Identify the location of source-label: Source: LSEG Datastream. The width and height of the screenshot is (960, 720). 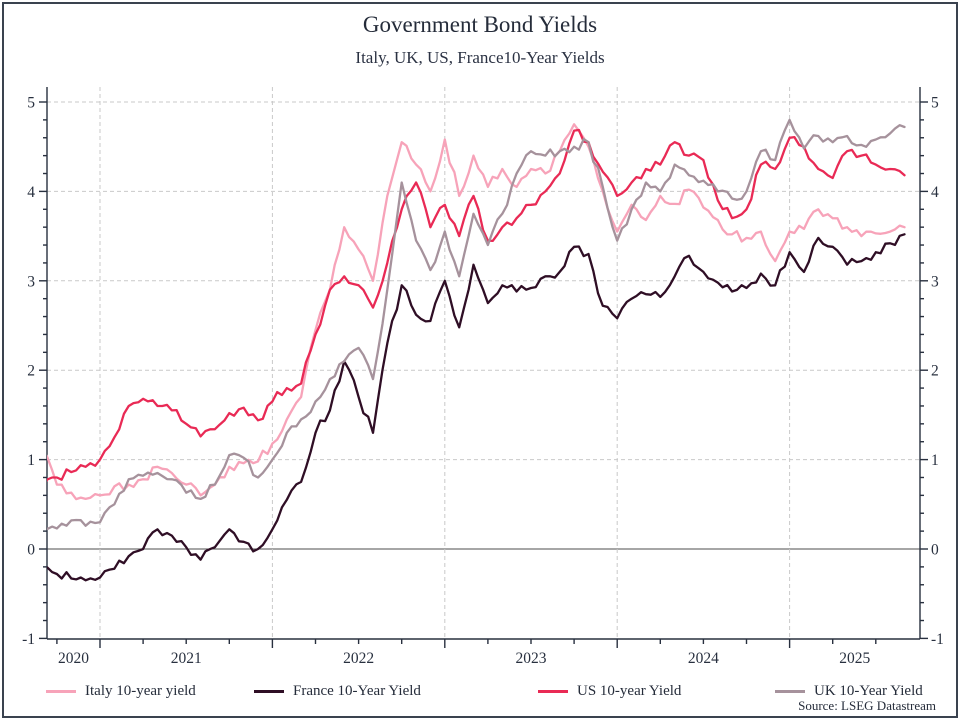
(867, 705).